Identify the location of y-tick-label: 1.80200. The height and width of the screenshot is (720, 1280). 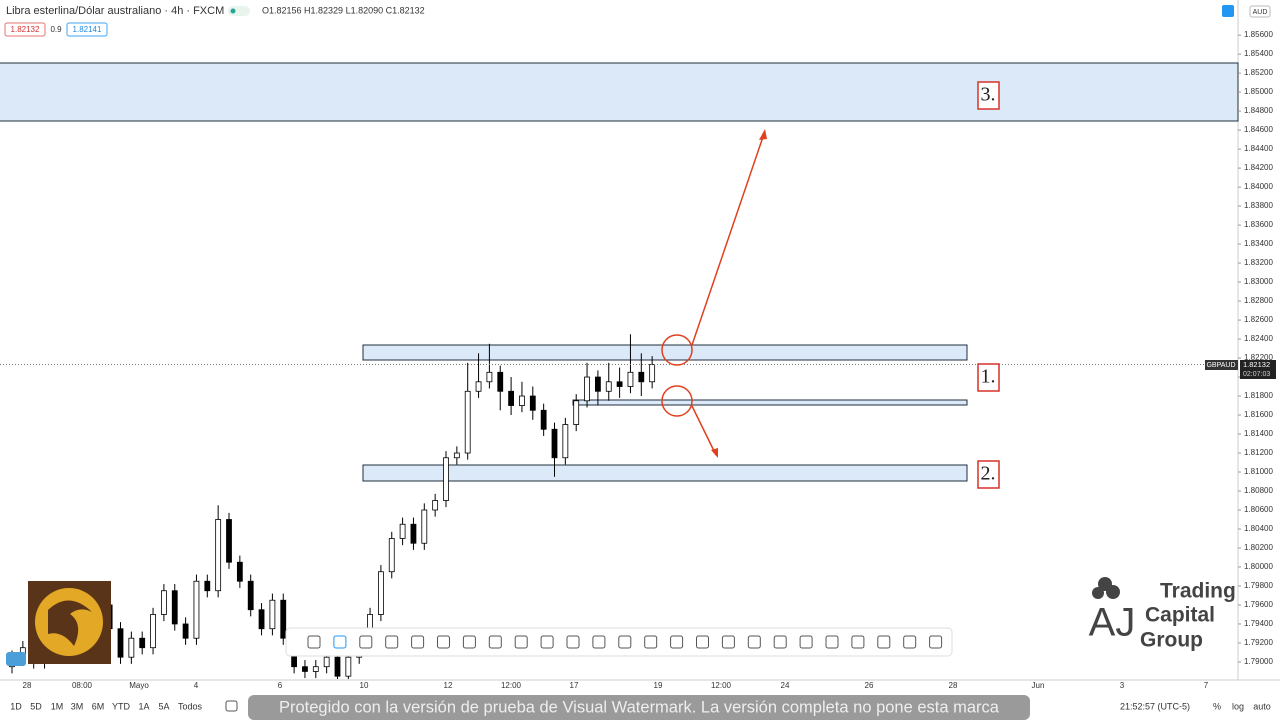
(1258, 547).